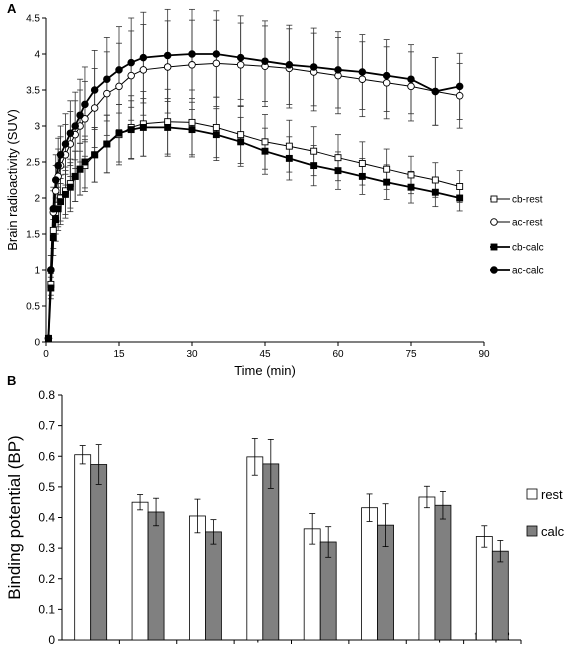 This screenshot has width=571, height=646. What do you see at coordinates (37, 343) in the screenshot?
I see `panel-a-y-tick-label: 0` at bounding box center [37, 343].